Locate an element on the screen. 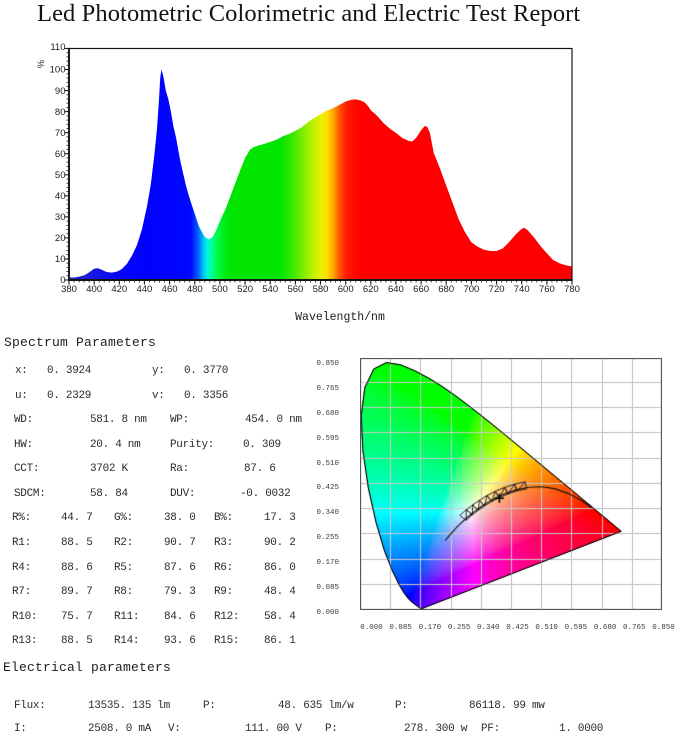 The image size is (679, 738). svg-text: 620 is located at coordinates (371, 289).